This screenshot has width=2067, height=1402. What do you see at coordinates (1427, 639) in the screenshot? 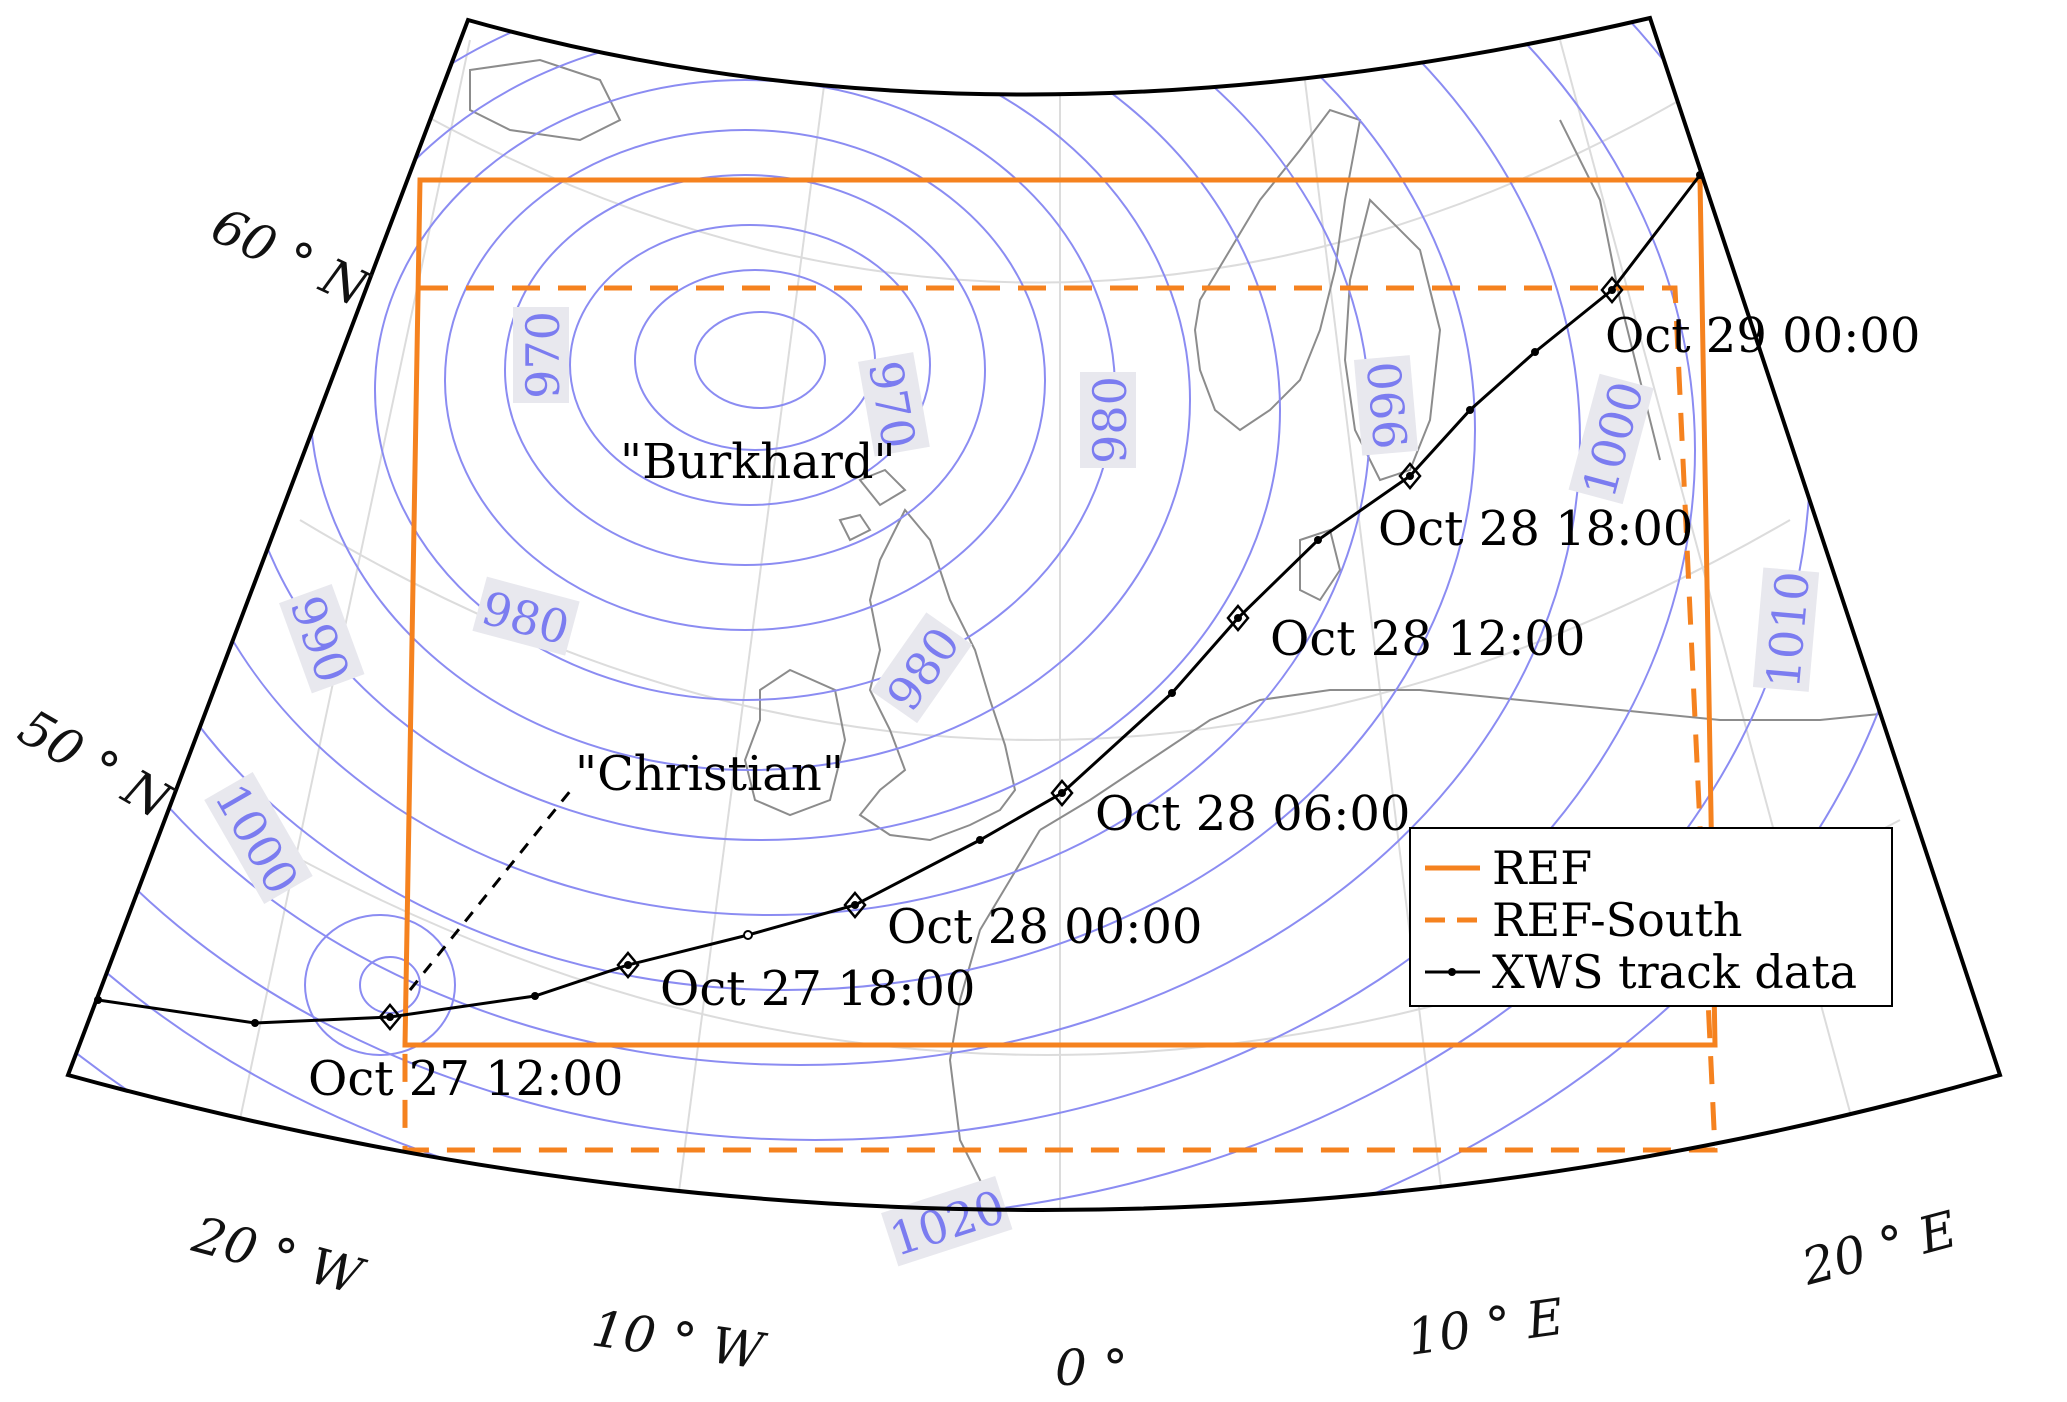
I see `time-label-oct28-12: Oct 28 12:00` at bounding box center [1427, 639].